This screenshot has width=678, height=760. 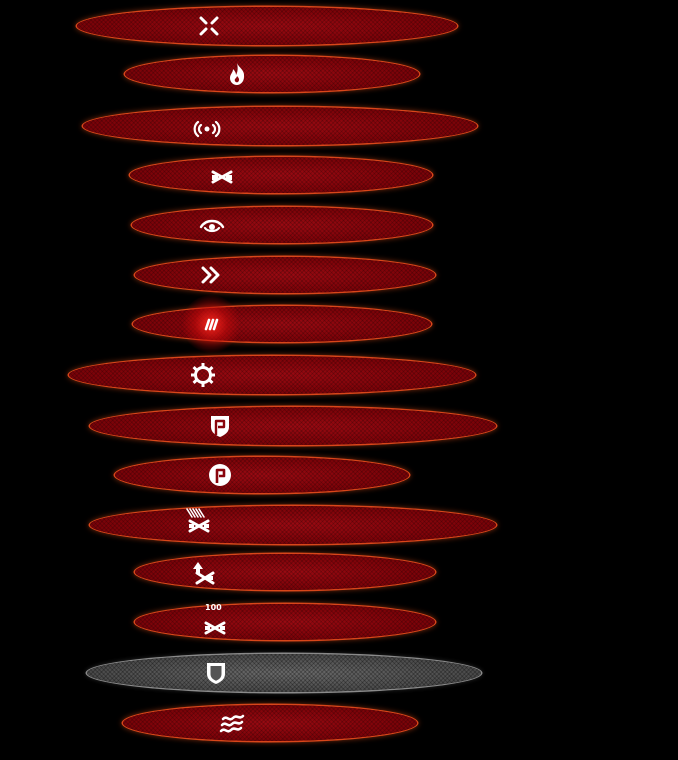 What do you see at coordinates (203, 375) in the screenshot?
I see `gear-icon` at bounding box center [203, 375].